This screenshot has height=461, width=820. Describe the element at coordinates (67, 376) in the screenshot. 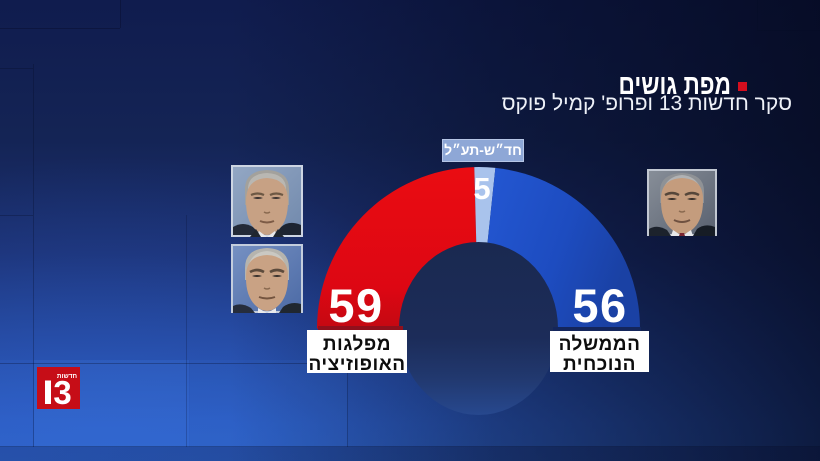

I see `svg-text: חדשות` at that location.